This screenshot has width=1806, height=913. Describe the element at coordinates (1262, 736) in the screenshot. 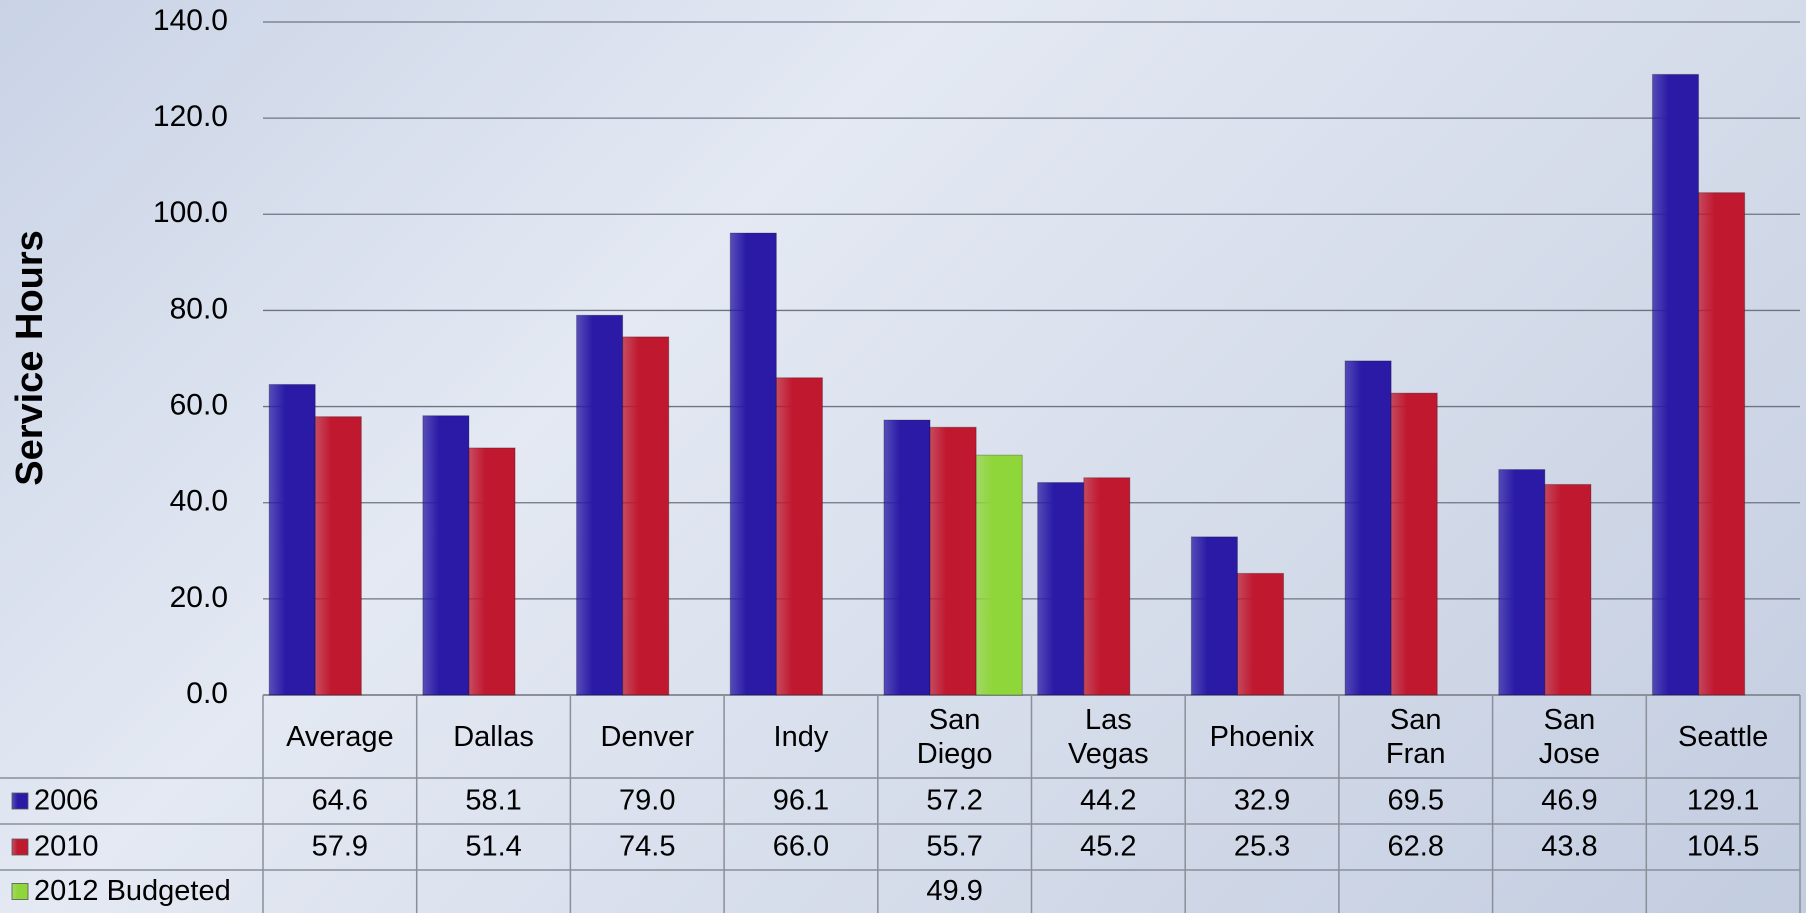

I see `x-tick-label: Phoenix` at that location.